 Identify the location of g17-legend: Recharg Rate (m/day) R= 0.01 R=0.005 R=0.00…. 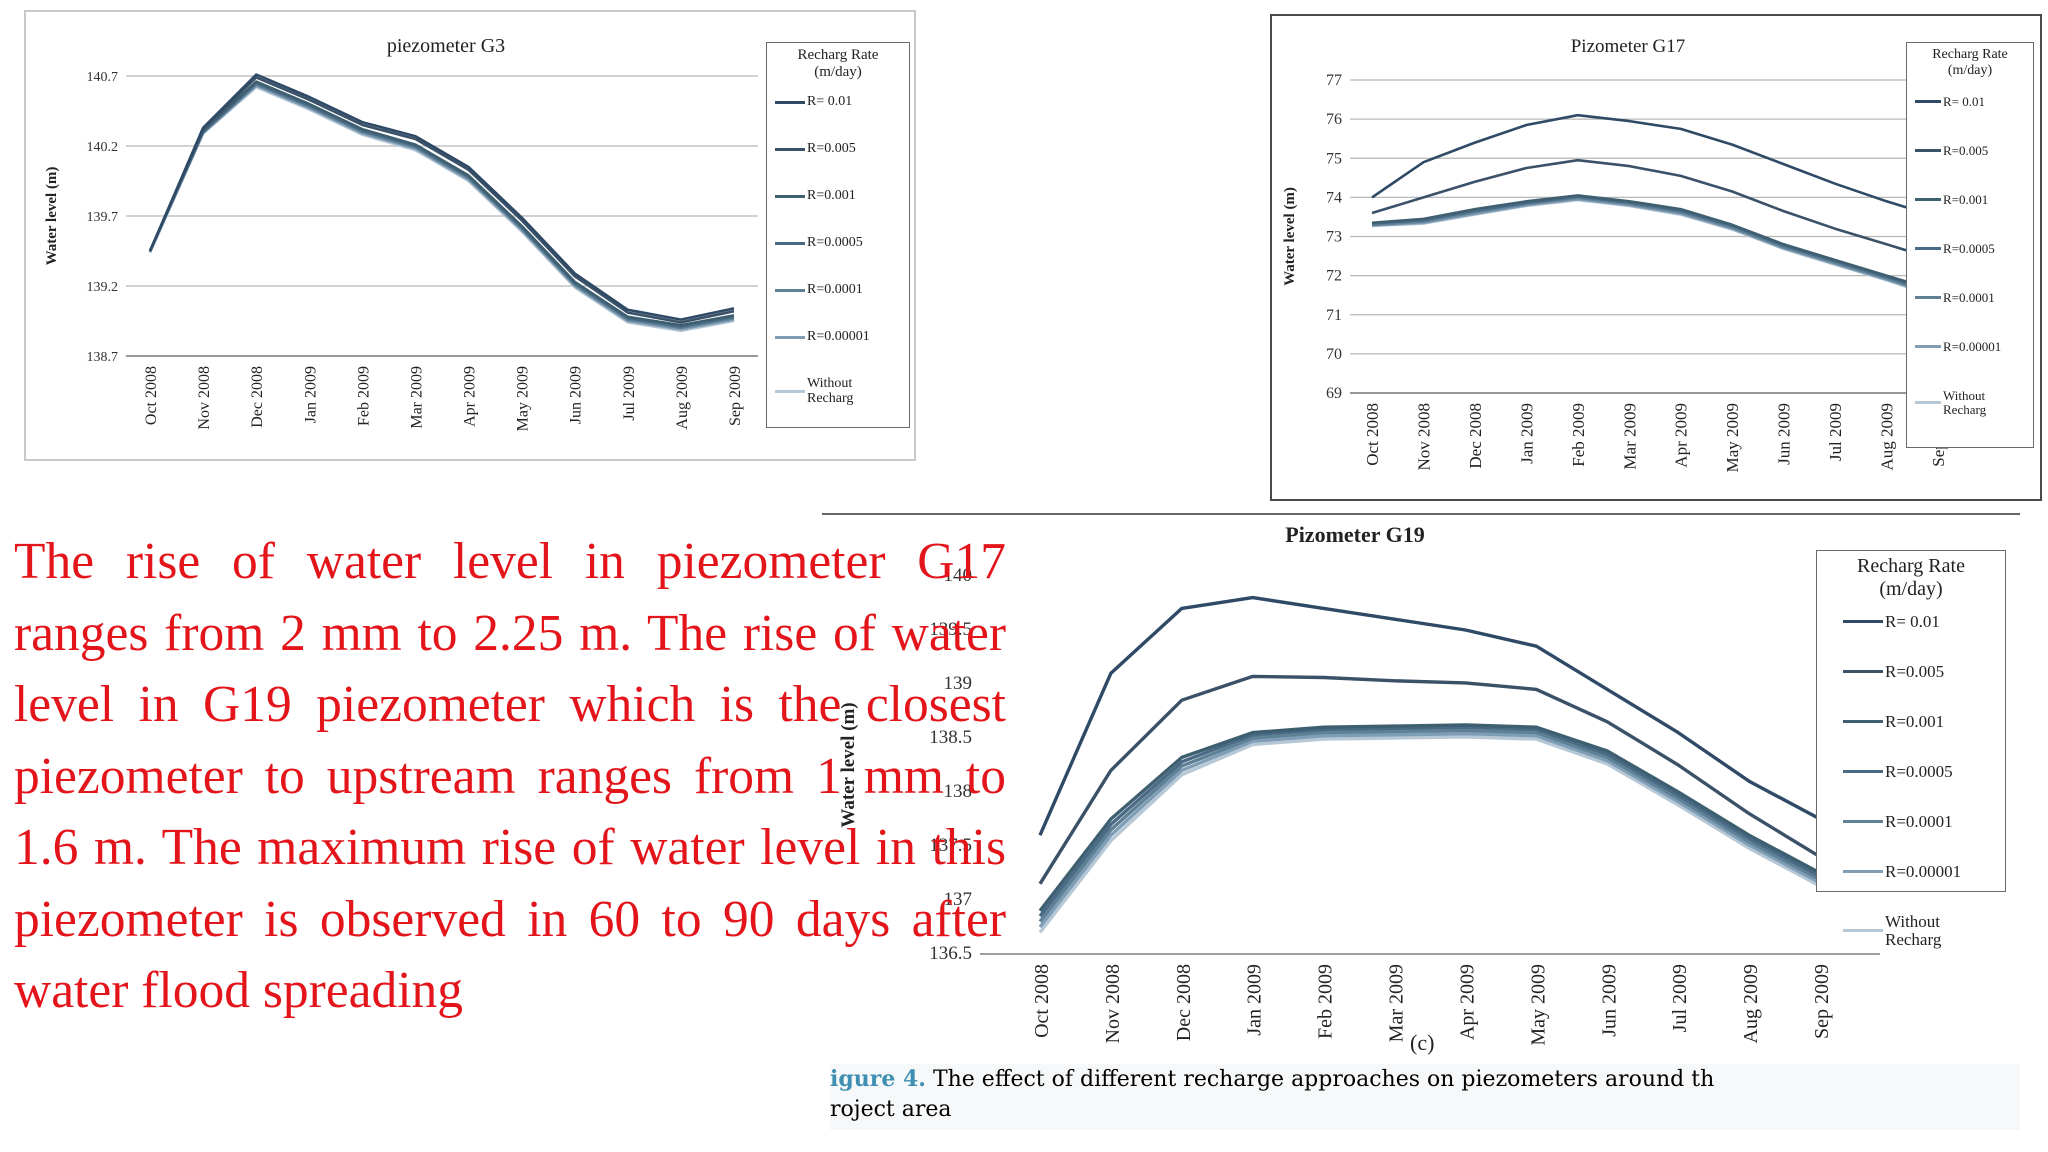
(1970, 245).